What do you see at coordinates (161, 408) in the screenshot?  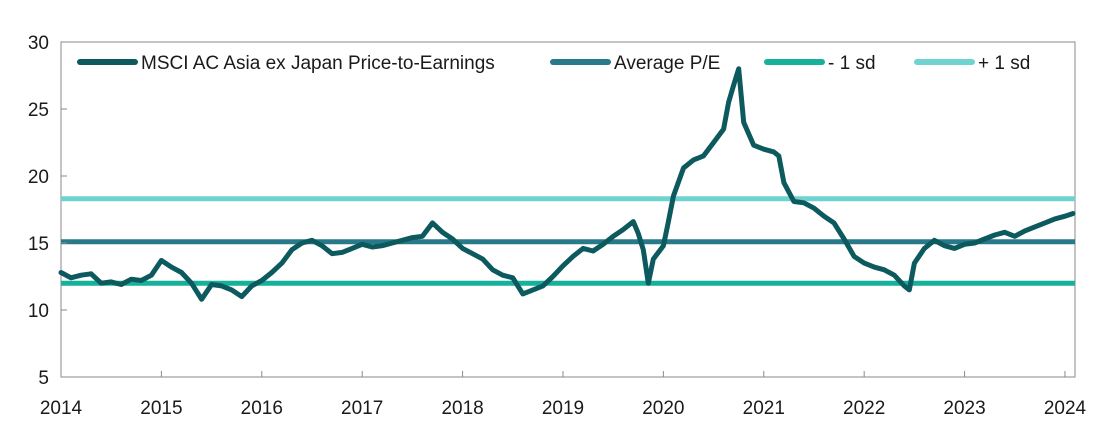 I see `x-tick-label: 2015` at bounding box center [161, 408].